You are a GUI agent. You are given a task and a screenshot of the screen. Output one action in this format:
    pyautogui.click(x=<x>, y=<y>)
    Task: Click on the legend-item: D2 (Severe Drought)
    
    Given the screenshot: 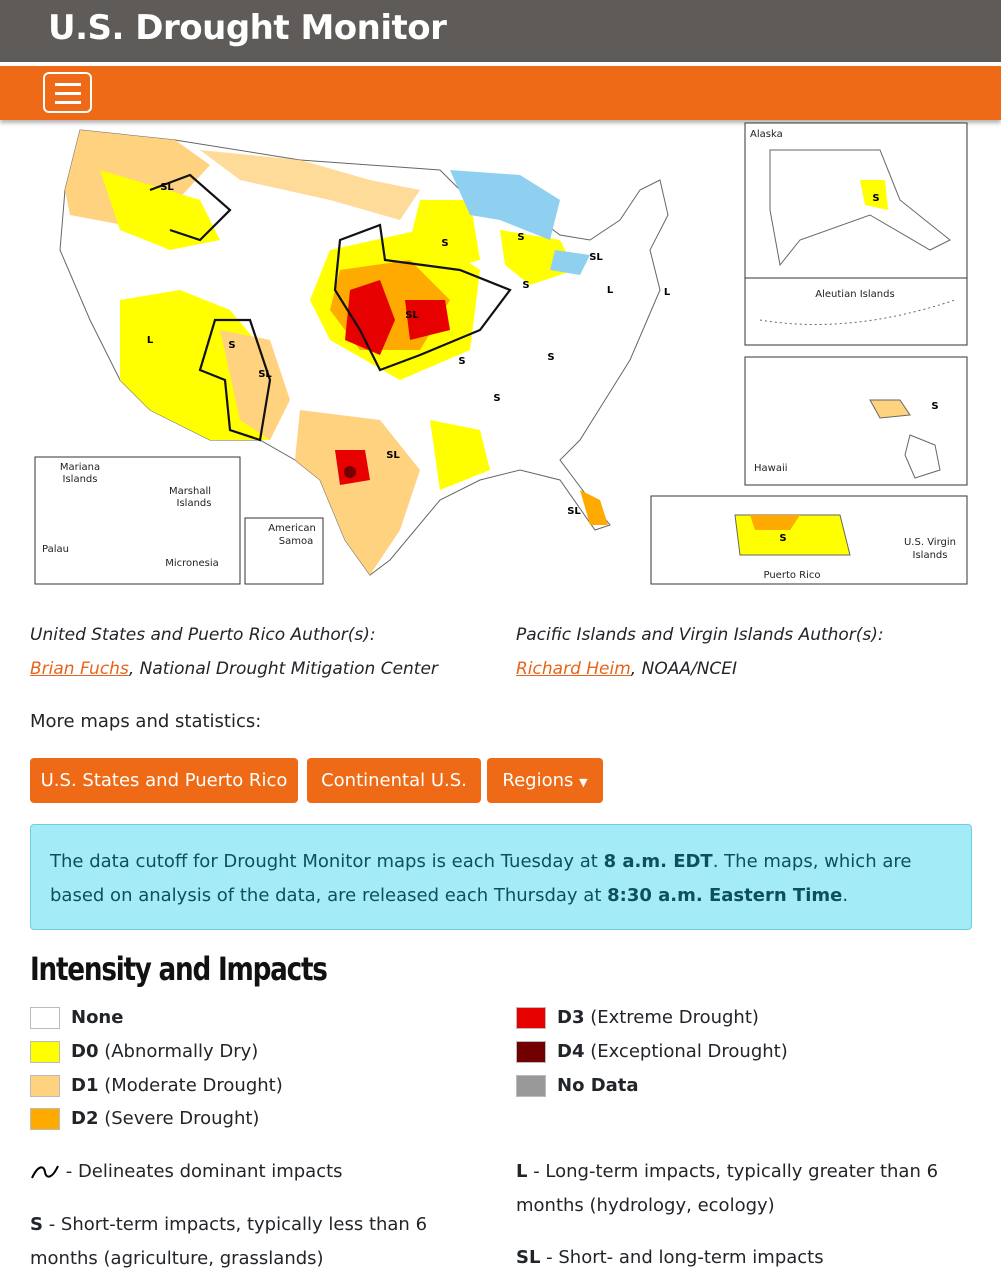 What is the action you would take?
    pyautogui.click(x=165, y=1118)
    